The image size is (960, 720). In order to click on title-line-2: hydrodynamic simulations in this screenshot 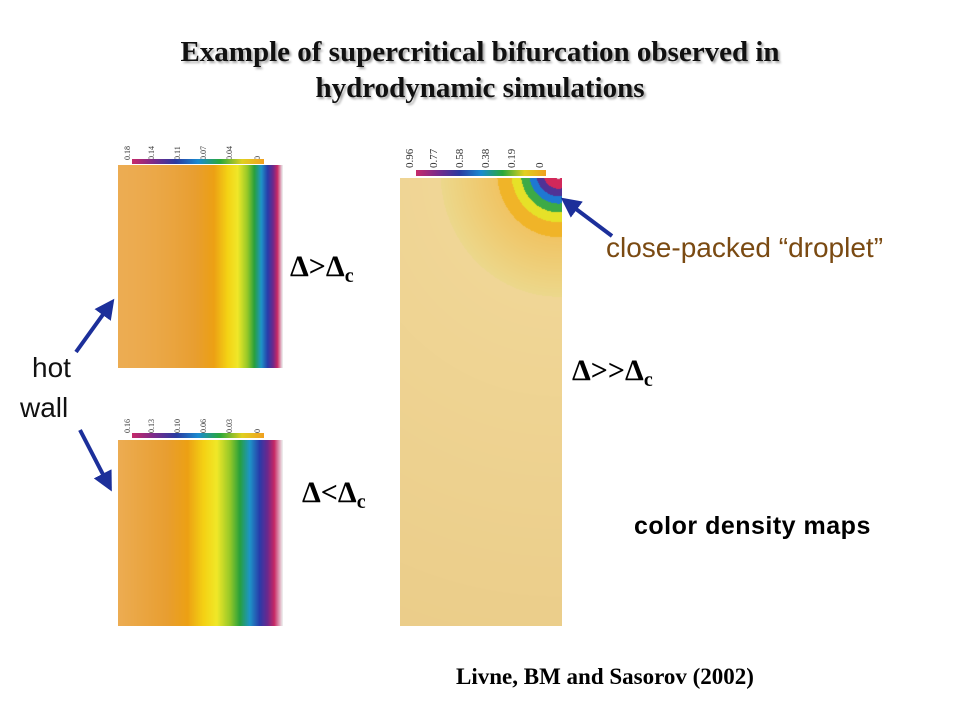, I will do `click(480, 88)`.